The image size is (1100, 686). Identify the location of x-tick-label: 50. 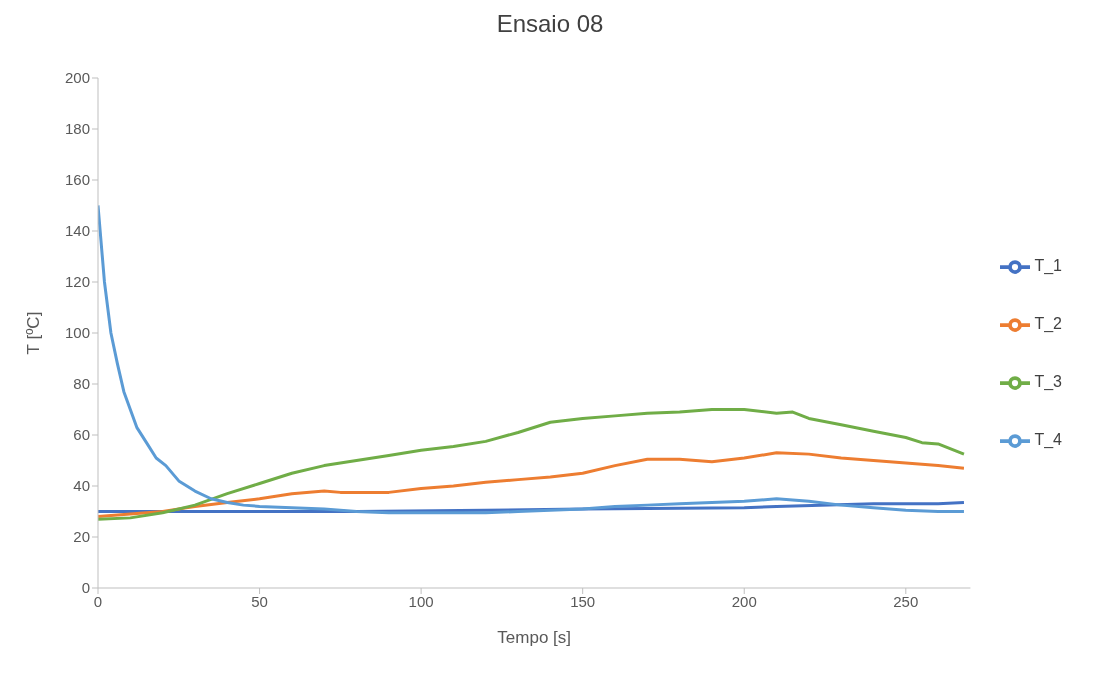
(259, 601).